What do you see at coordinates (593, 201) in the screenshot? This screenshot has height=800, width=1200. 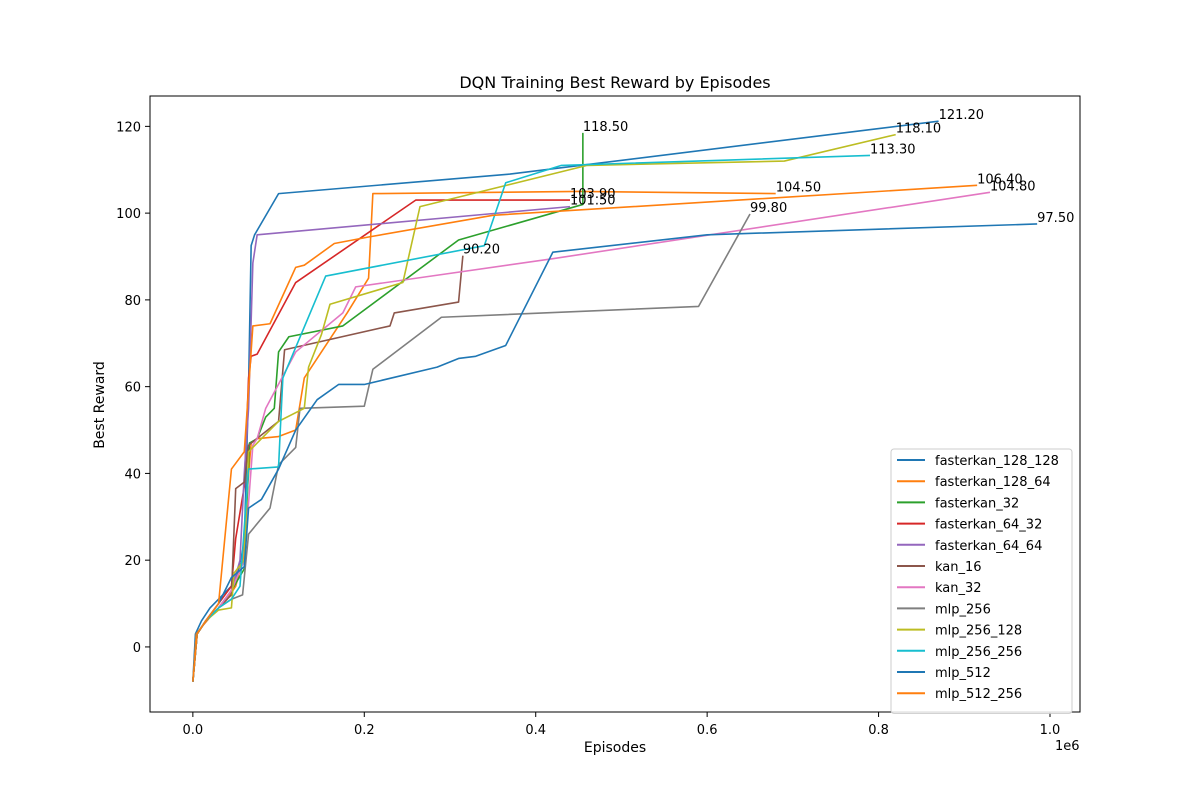 I see `end-label-fasterkan_64_64: 101.50` at bounding box center [593, 201].